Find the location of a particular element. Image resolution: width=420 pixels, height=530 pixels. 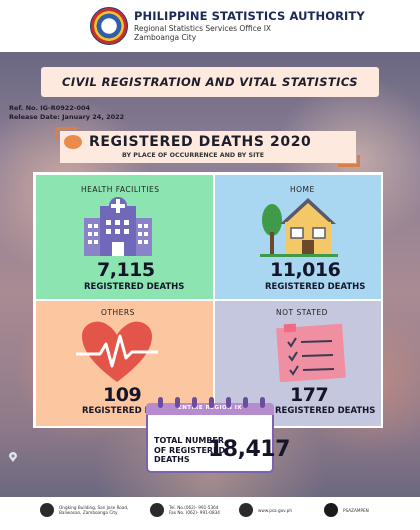

location-pin-icon is located at coordinates (13, 457).